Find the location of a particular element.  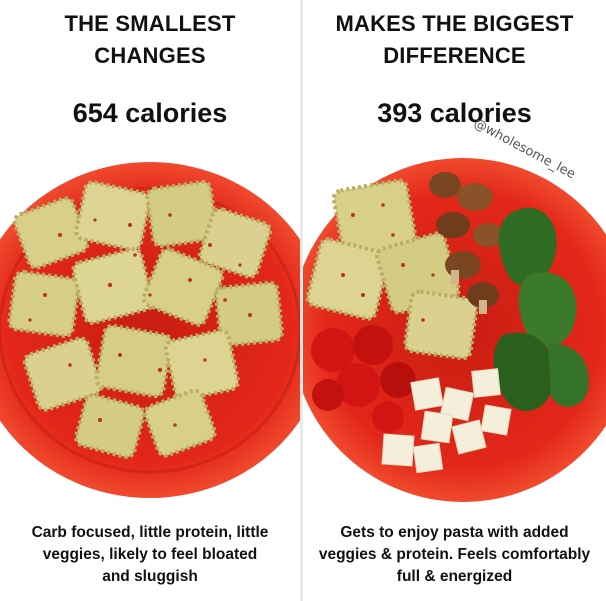

left-caption-line-3: and sluggish is located at coordinates (150, 576).